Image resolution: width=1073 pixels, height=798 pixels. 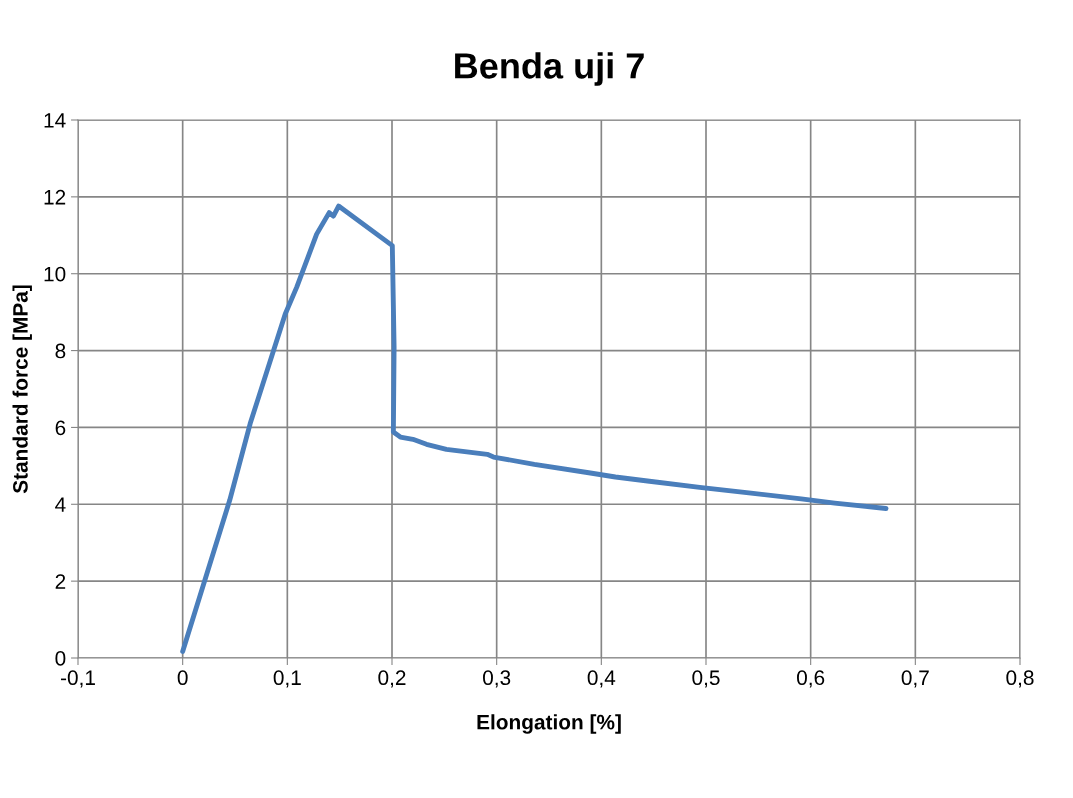 What do you see at coordinates (811, 679) in the screenshot?
I see `x-tick-label: 0,6` at bounding box center [811, 679].